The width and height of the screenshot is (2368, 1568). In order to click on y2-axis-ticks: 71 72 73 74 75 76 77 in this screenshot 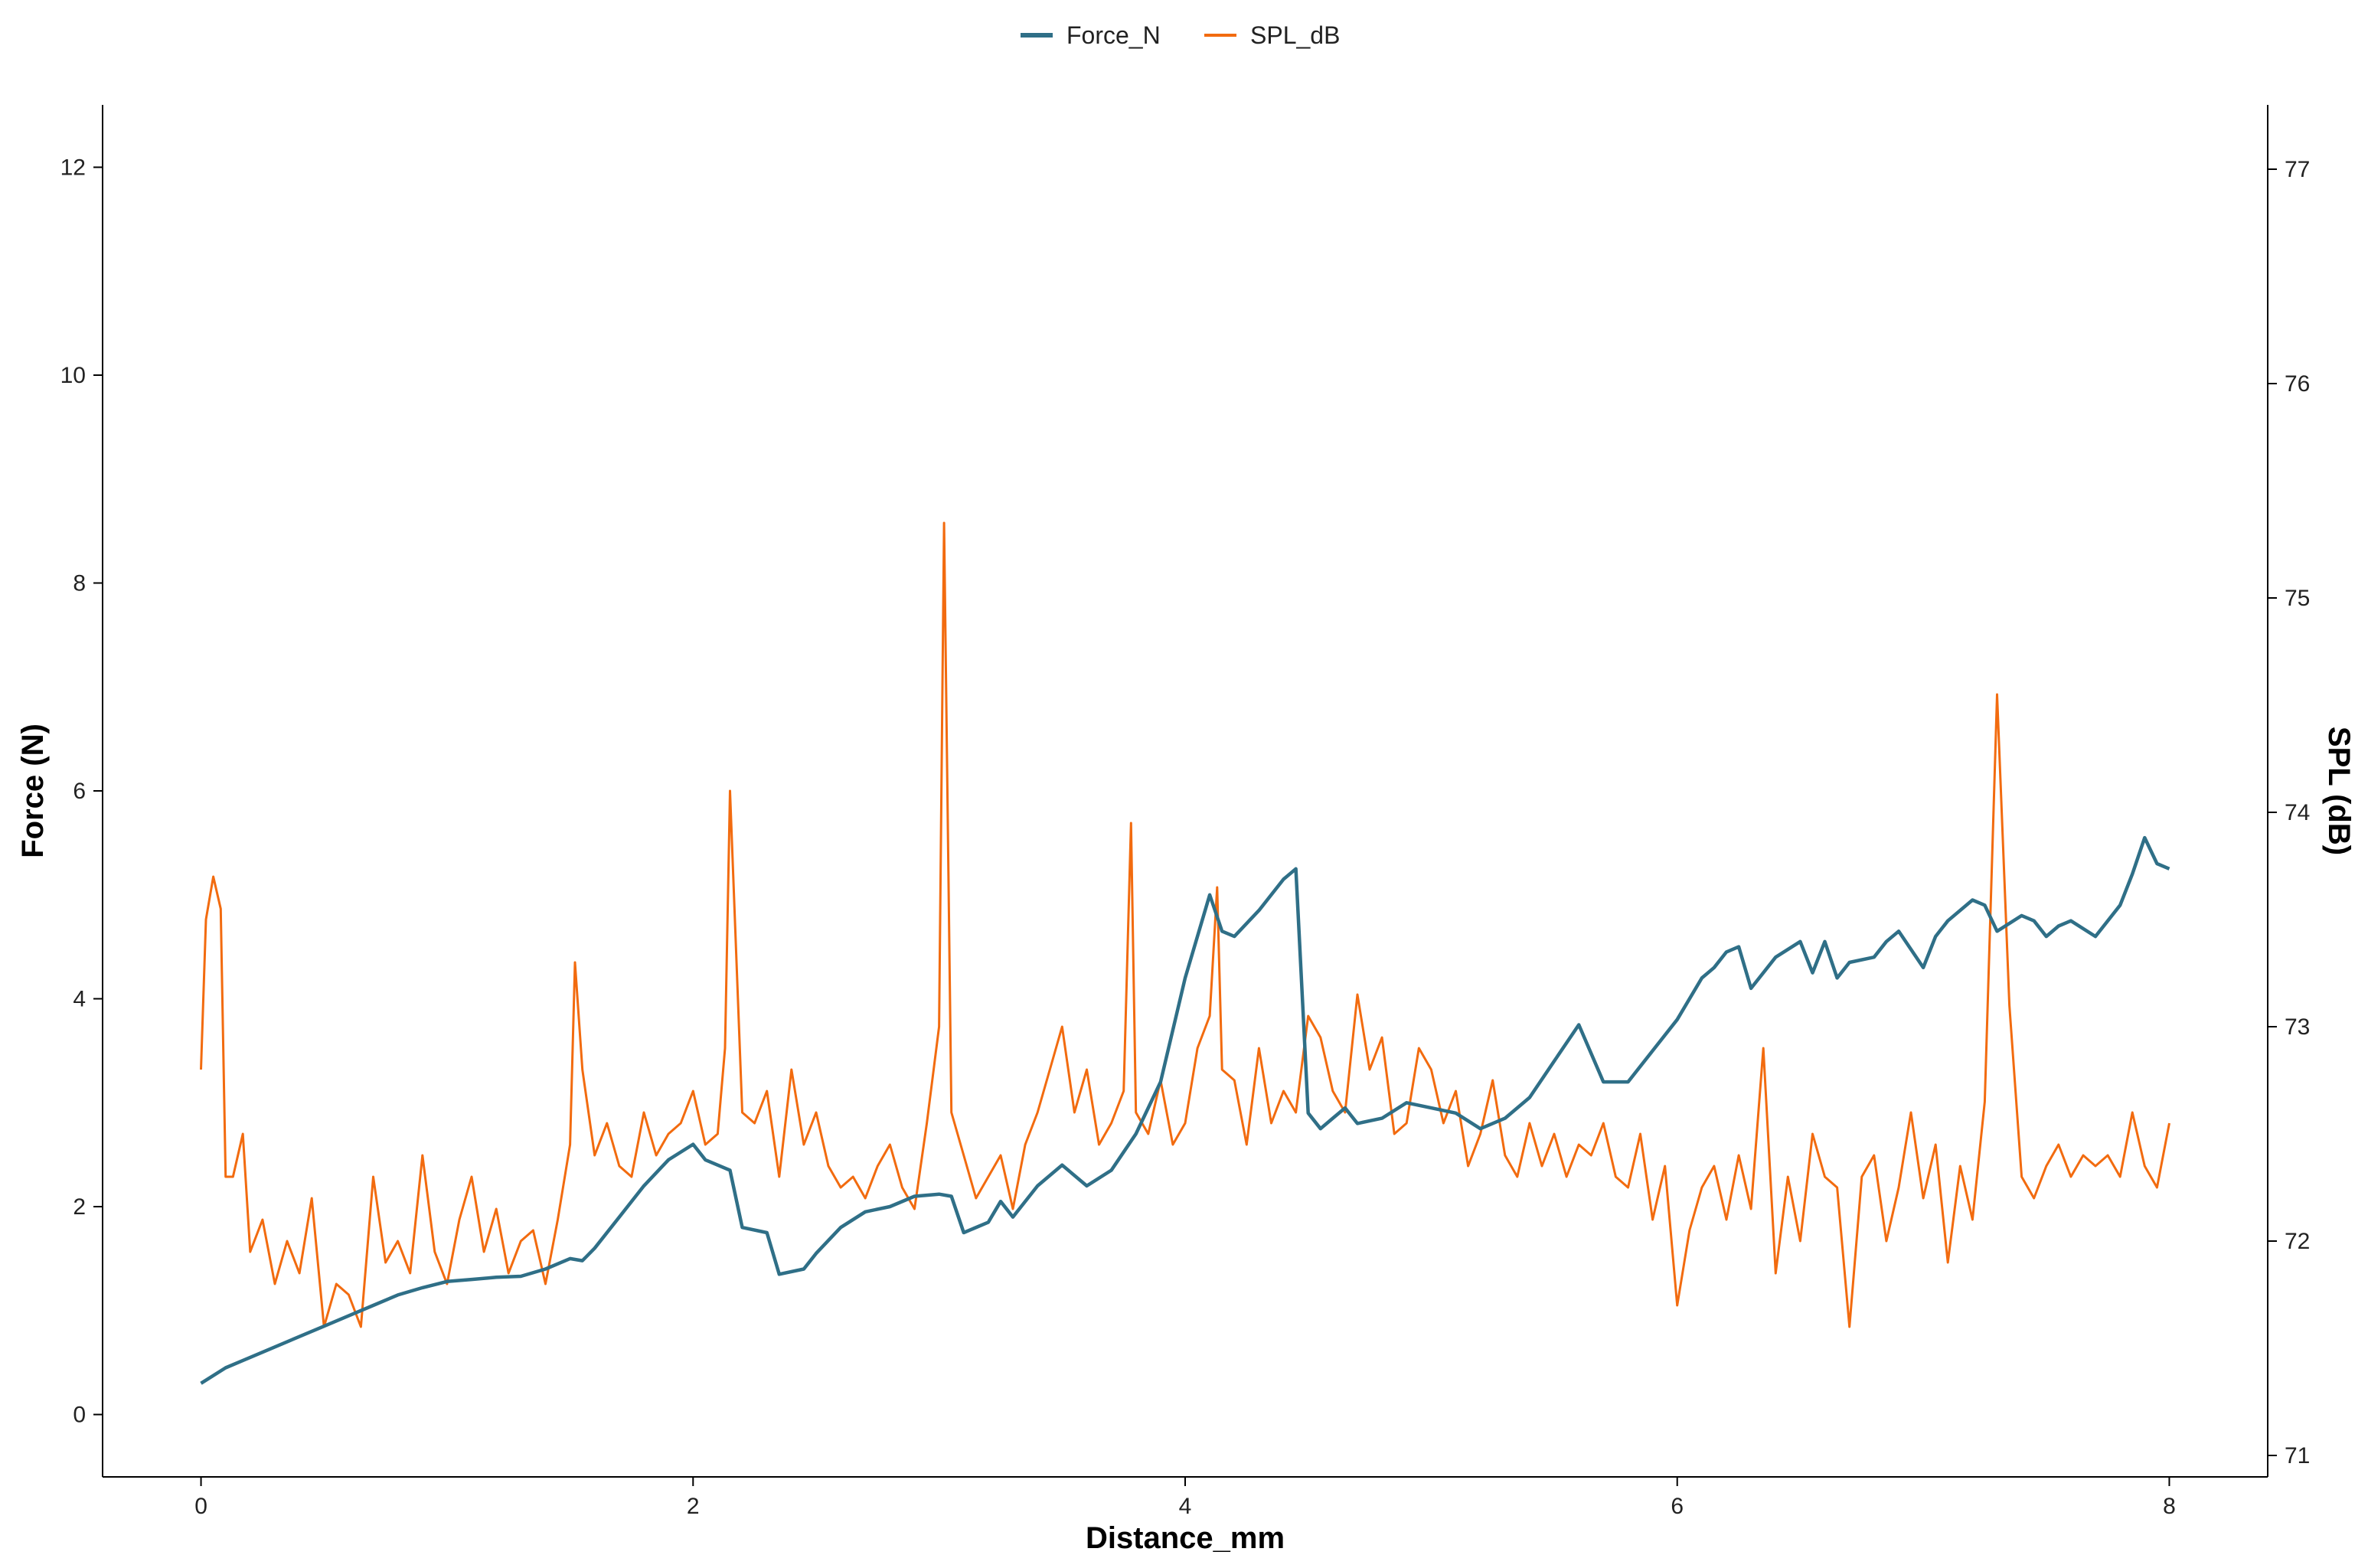, I will do `click(2289, 812)`.